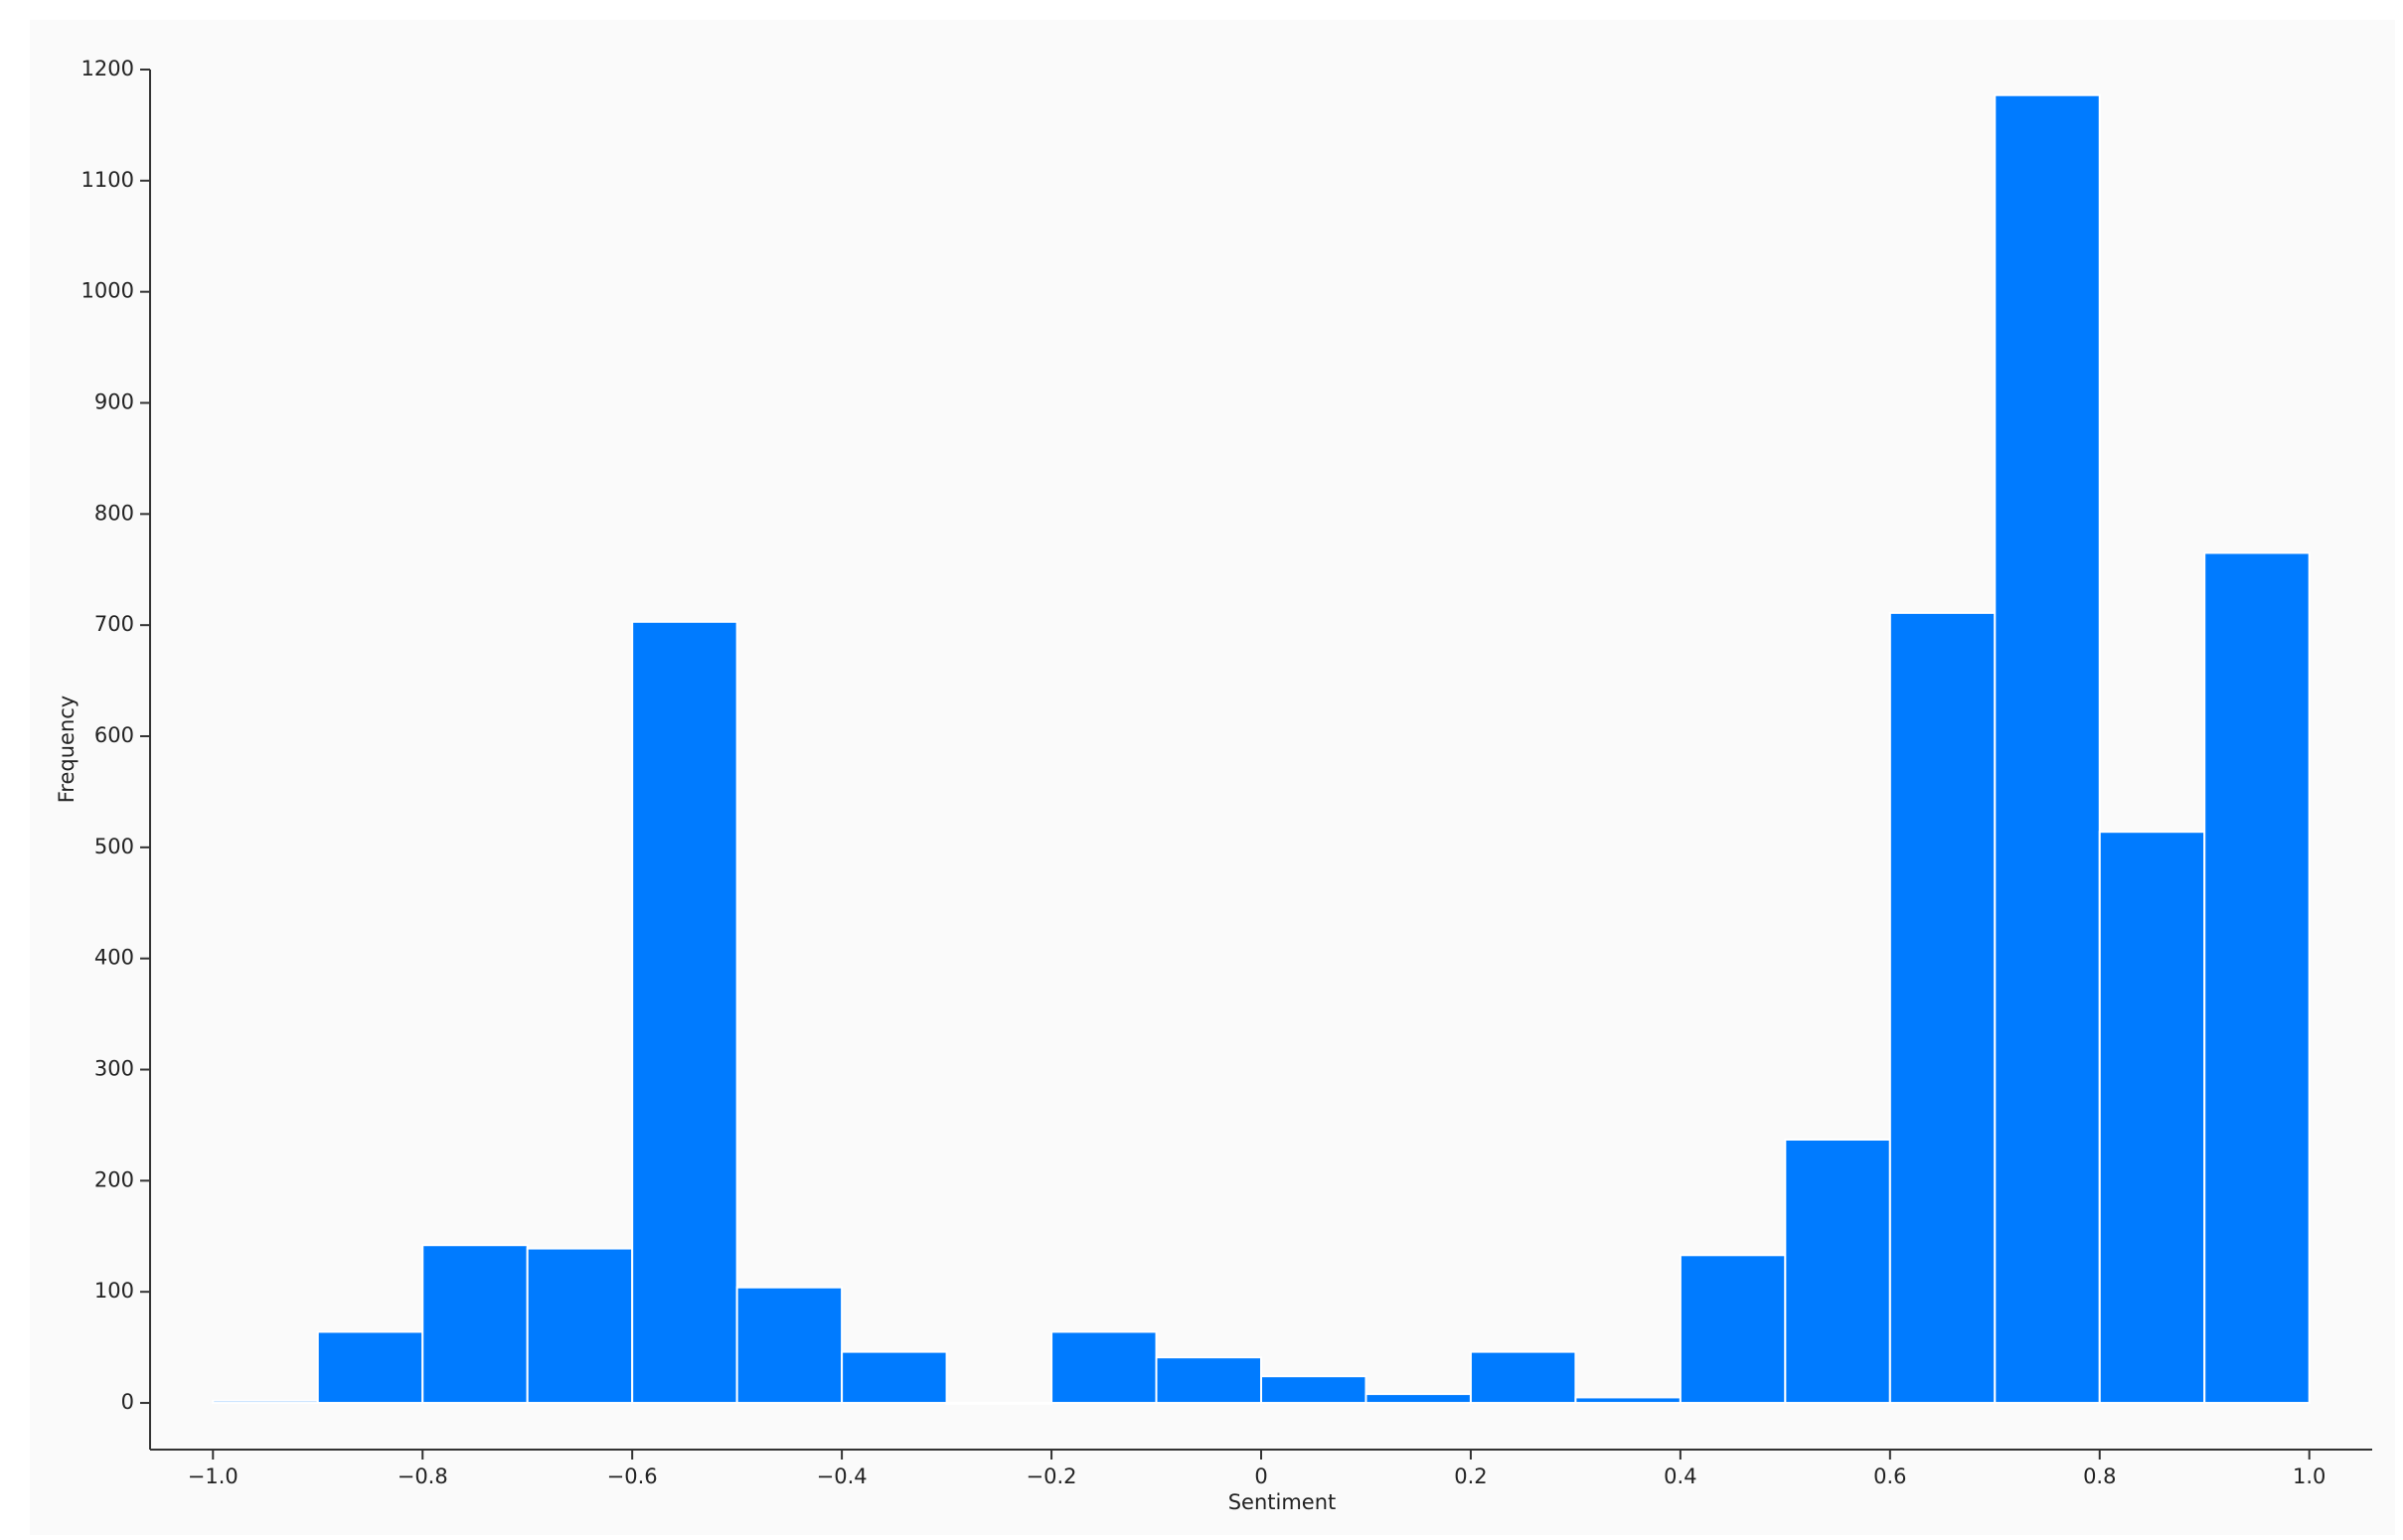 Image resolution: width=2403 pixels, height=1540 pixels. I want to click on y-tick-label: 100, so click(114, 1291).